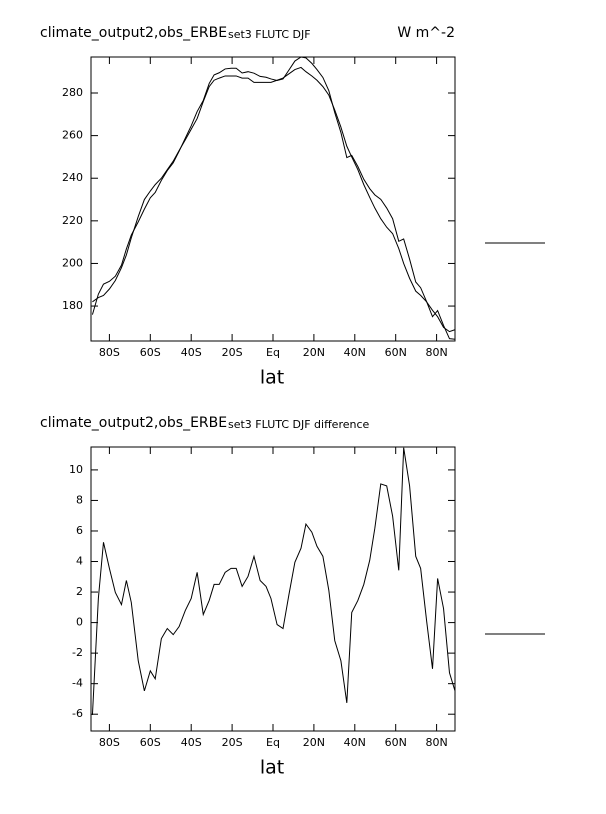 The width and height of the screenshot is (606, 814). Describe the element at coordinates (79, 499) in the screenshot. I see `y-tick-label: 8` at that location.